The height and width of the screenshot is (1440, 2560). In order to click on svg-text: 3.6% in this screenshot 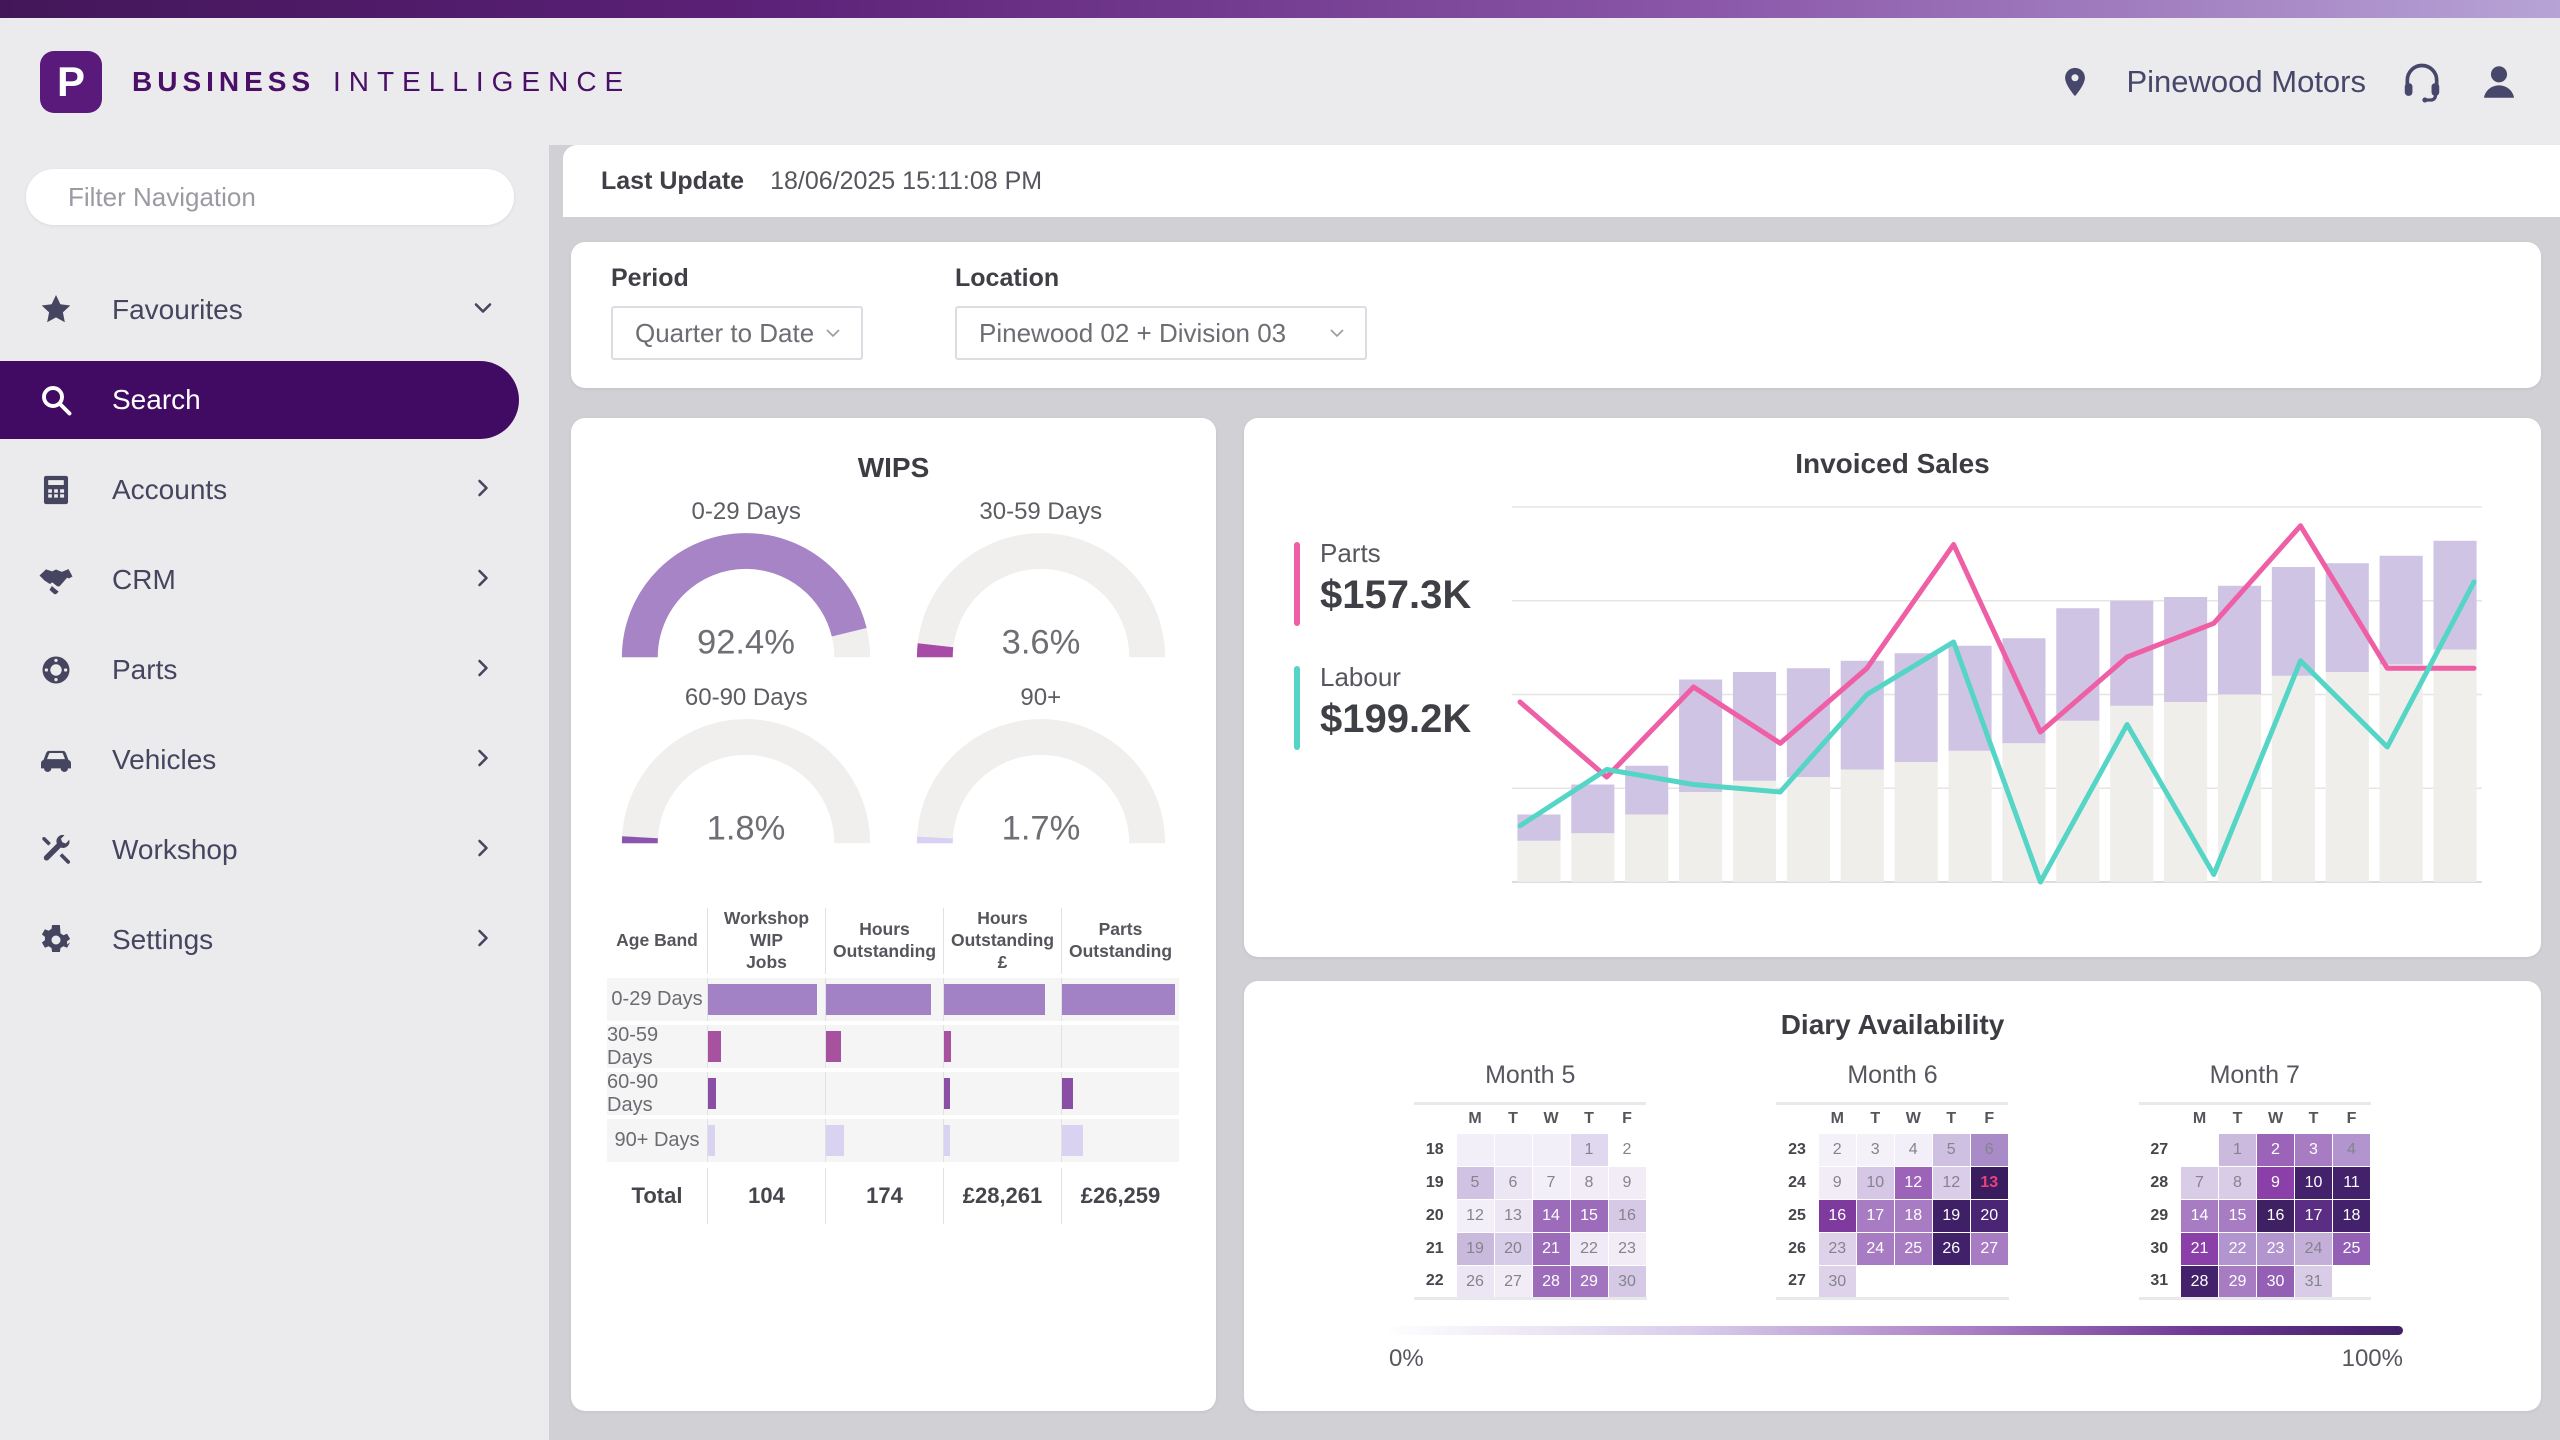, I will do `click(1040, 642)`.